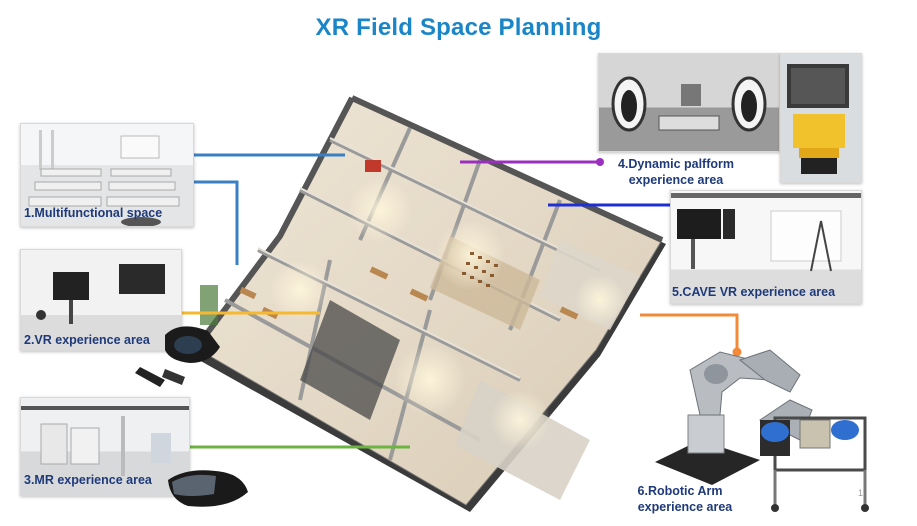 The width and height of the screenshot is (917, 526). What do you see at coordinates (685, 507) in the screenshot?
I see `area-label-robotic-arm-line2: experience area` at bounding box center [685, 507].